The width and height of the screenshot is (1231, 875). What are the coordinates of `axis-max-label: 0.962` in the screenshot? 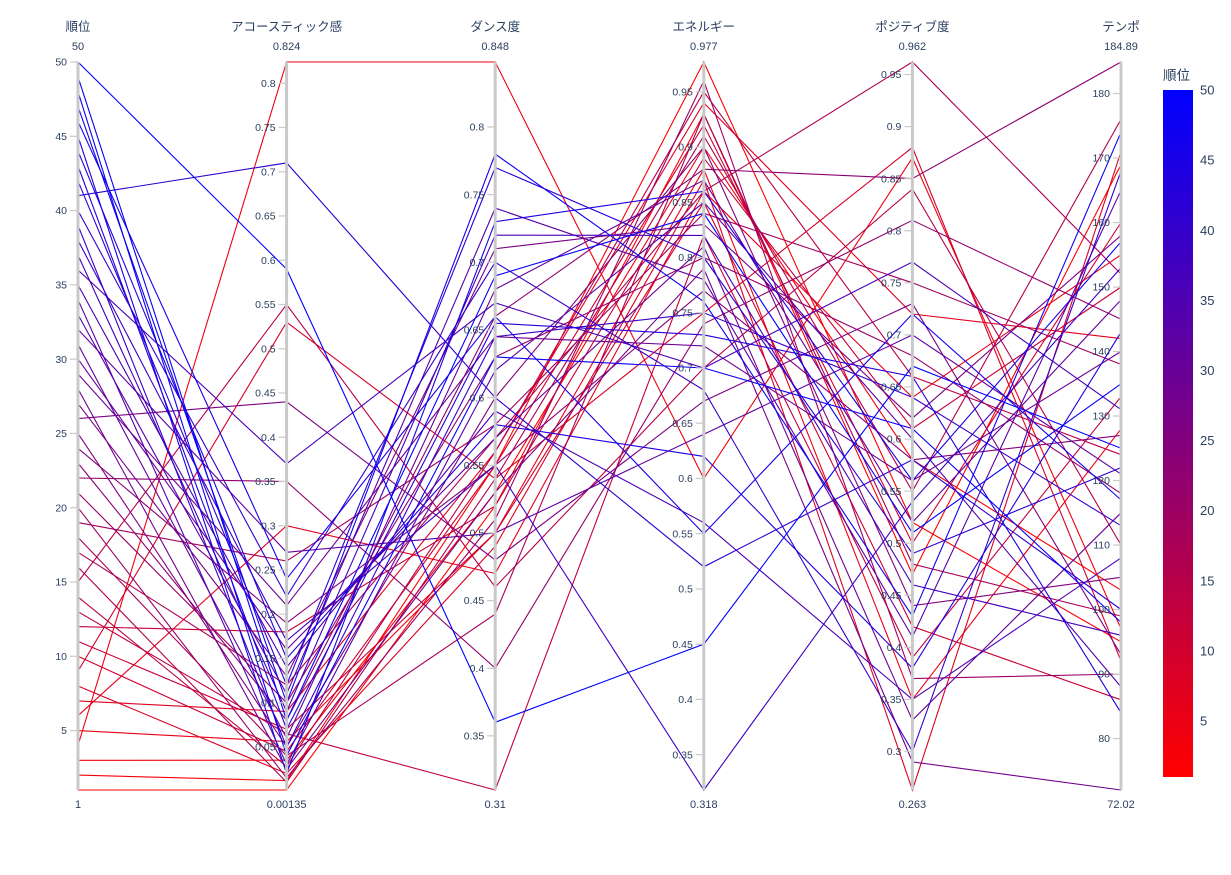 It's located at (913, 47).